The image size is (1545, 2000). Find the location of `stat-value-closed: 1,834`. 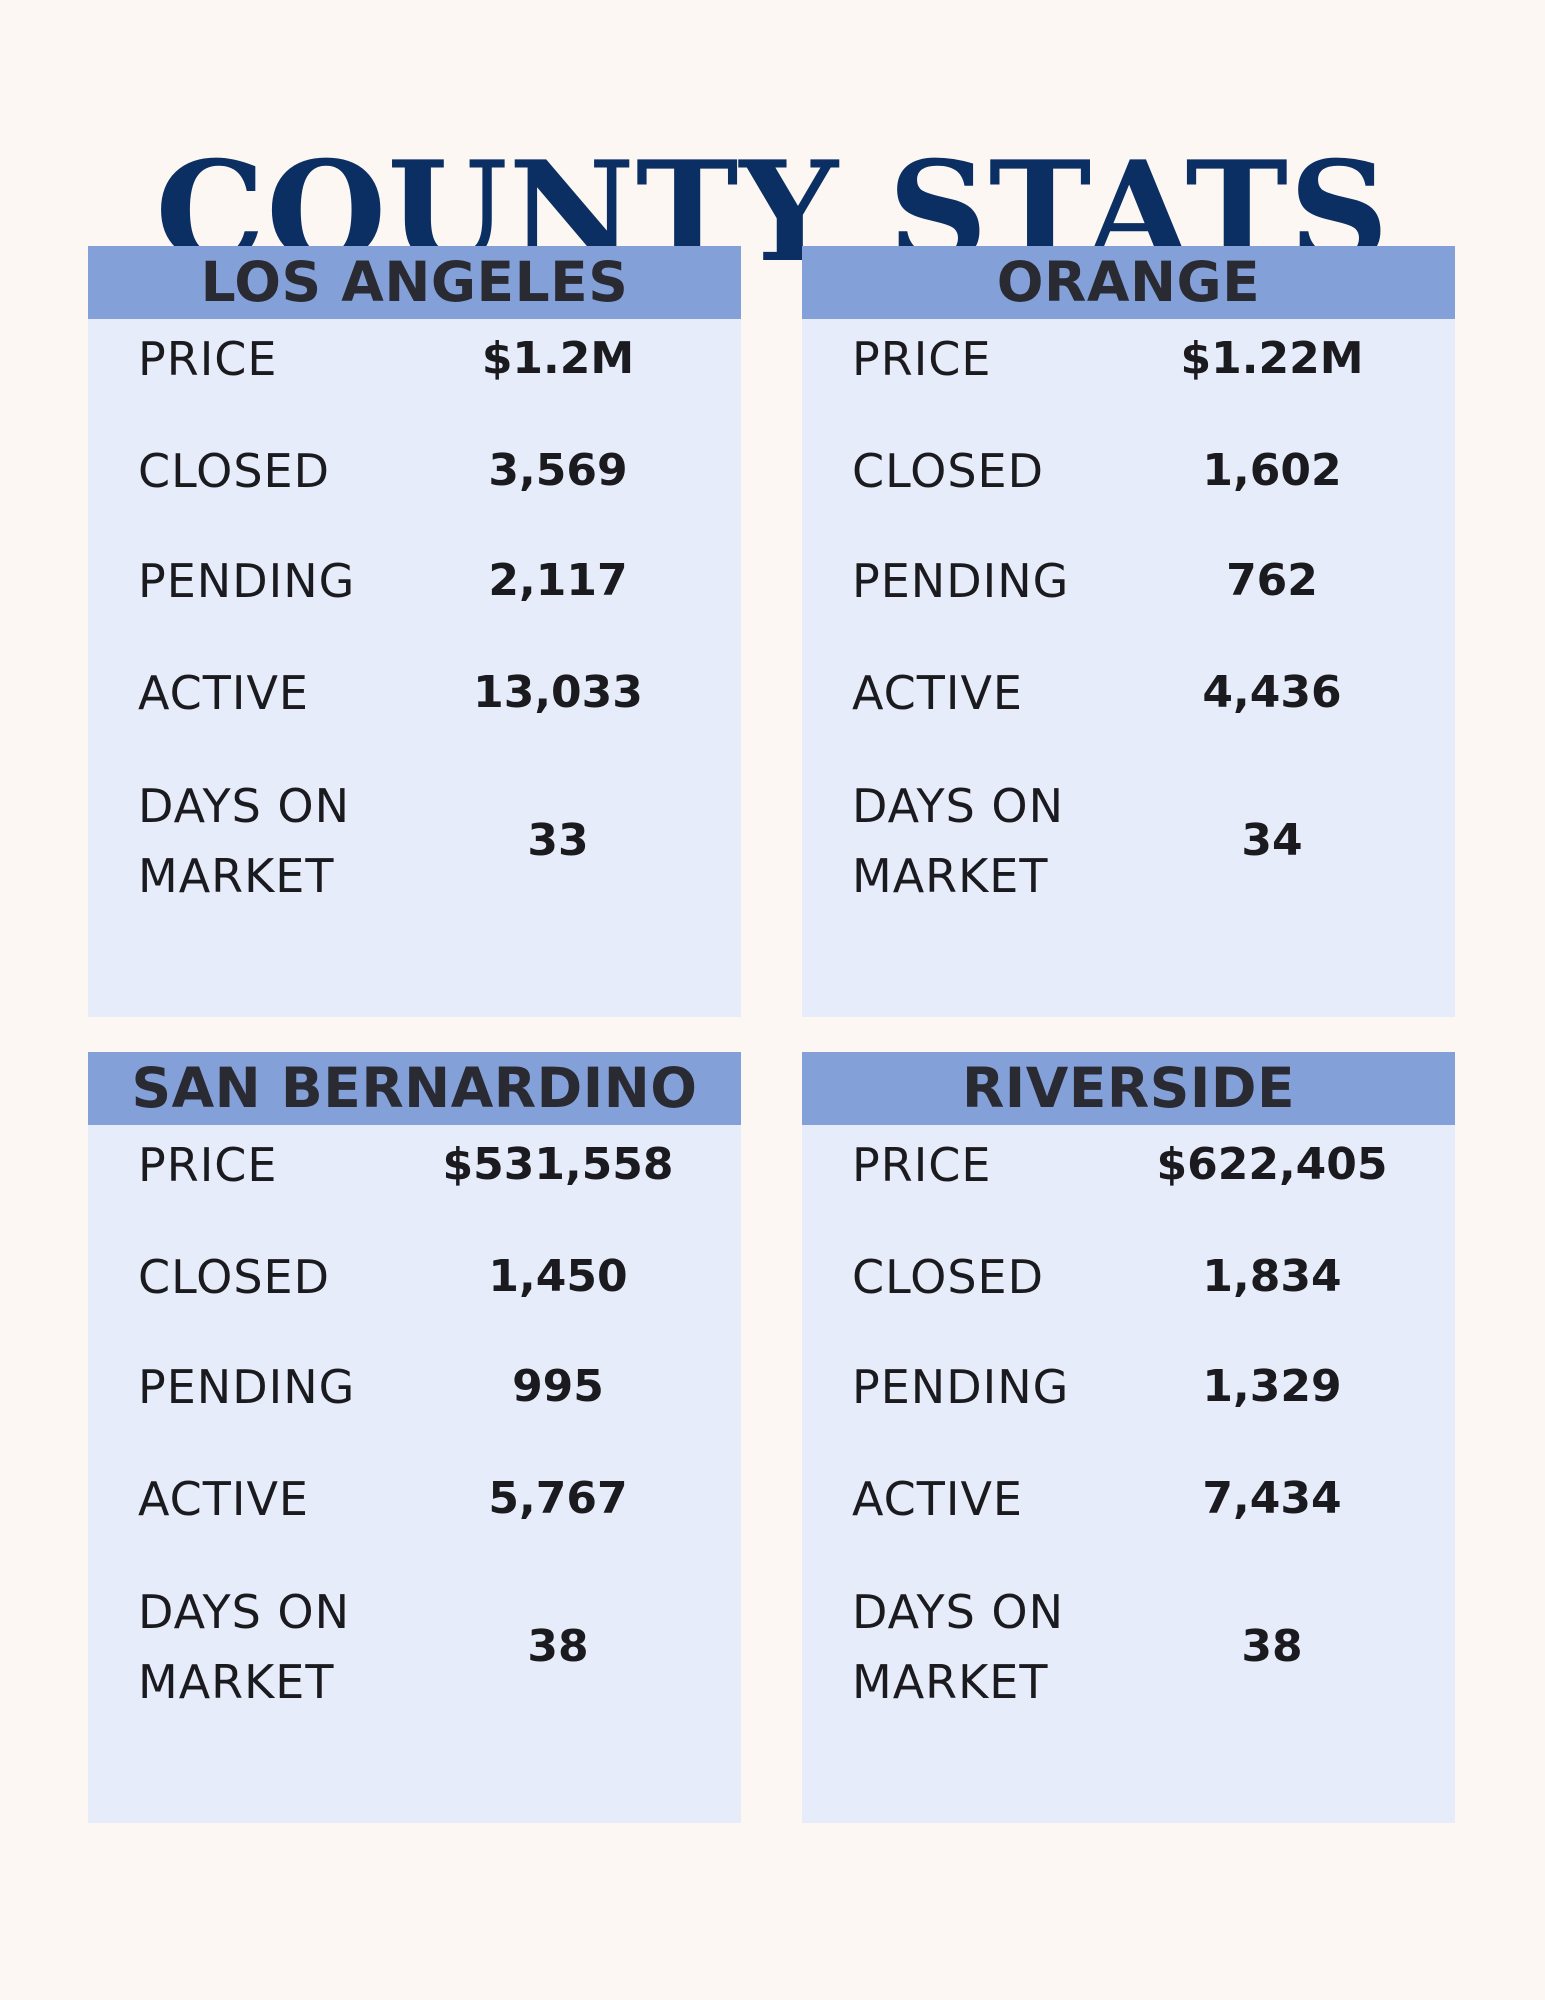

stat-value-closed: 1,834 is located at coordinates (1272, 1276).